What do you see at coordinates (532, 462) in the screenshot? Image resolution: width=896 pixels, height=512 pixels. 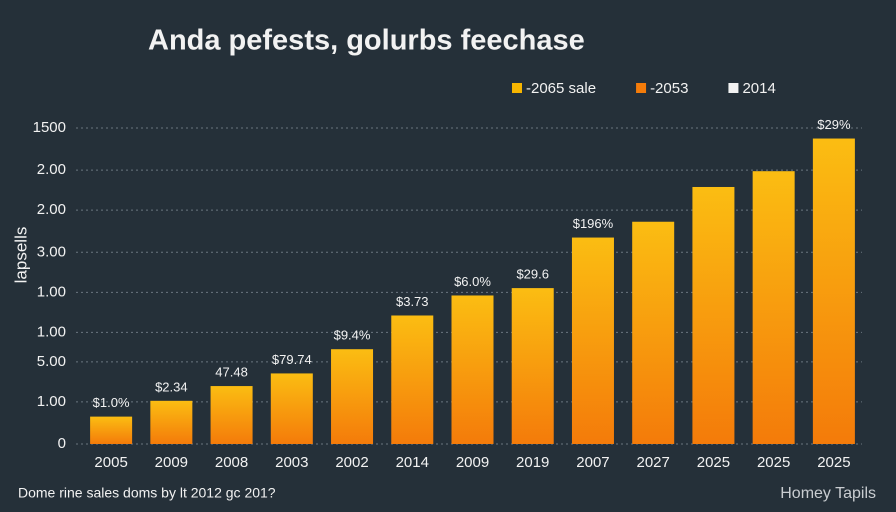 I see `x-tick-label: 2019` at bounding box center [532, 462].